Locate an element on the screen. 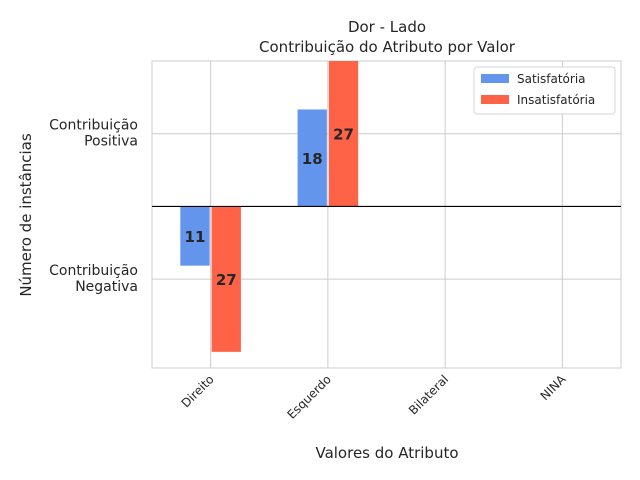 The height and width of the screenshot is (480, 640). x-tick-label: Esquerdo is located at coordinates (309, 397).